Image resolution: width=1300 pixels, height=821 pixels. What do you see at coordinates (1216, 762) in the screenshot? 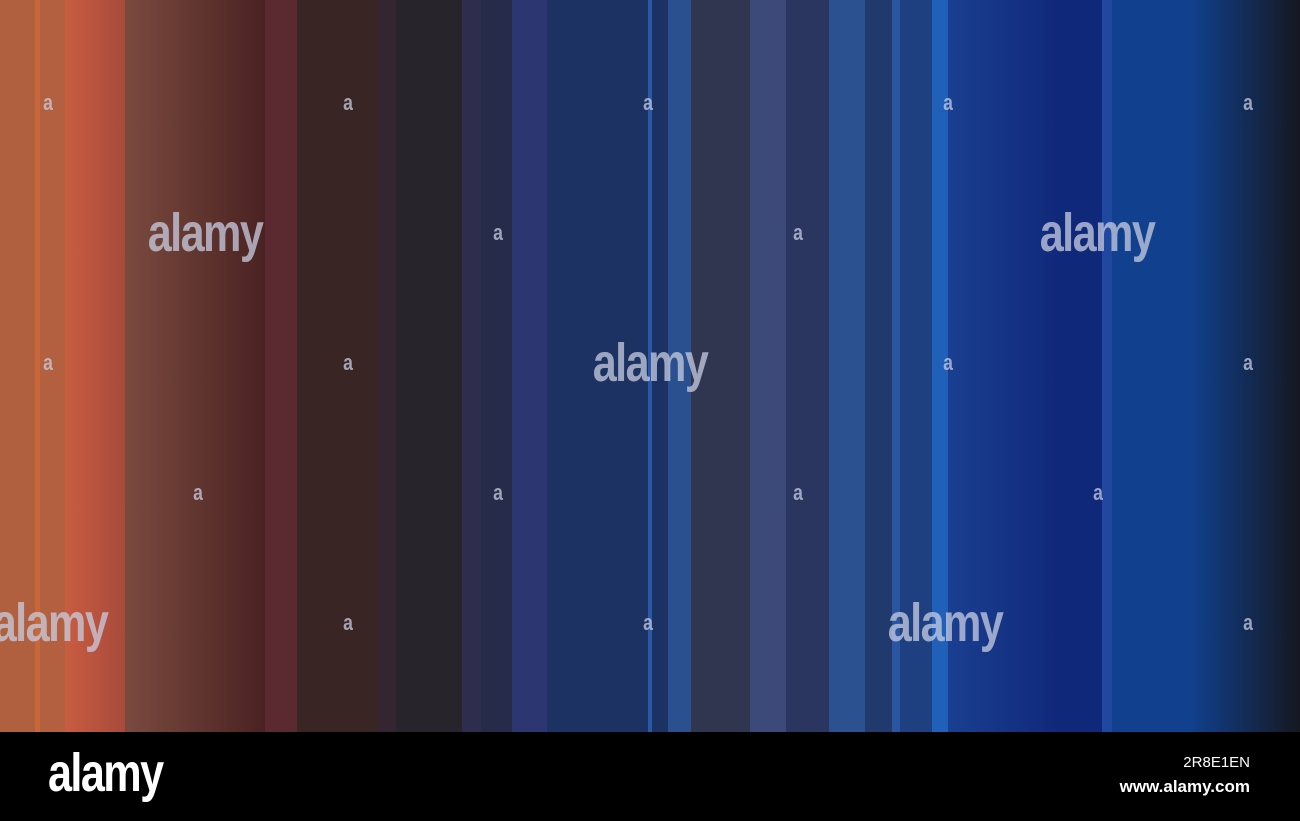
I see `image-id: 2R8E1EN` at bounding box center [1216, 762].